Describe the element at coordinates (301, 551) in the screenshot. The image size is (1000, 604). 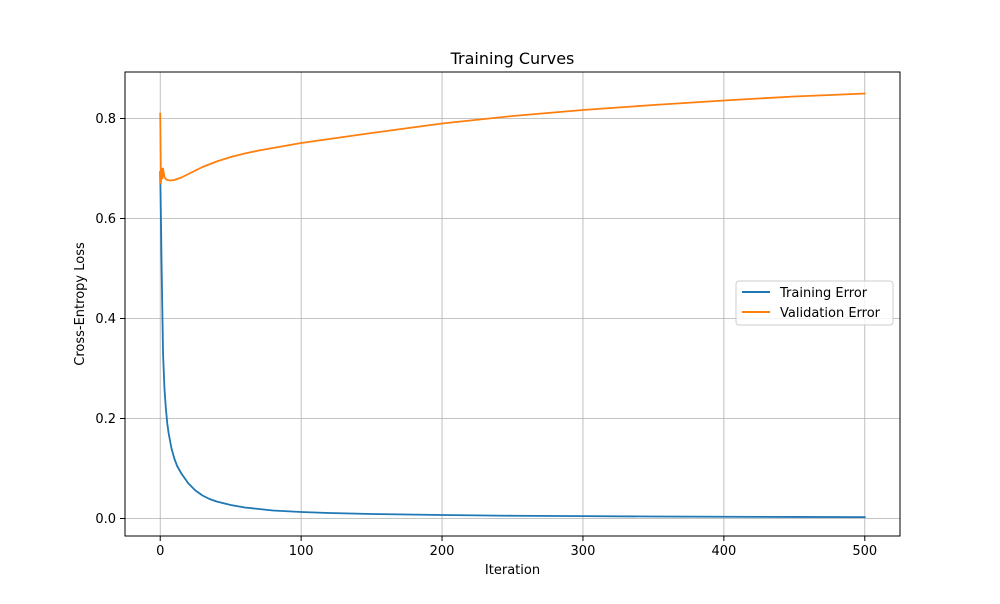
I see `x-tick-label: 100` at that location.